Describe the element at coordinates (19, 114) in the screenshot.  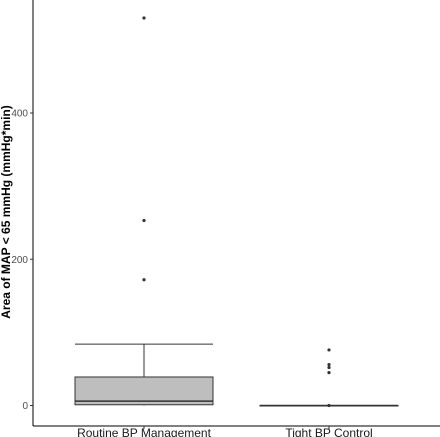
I see `y-tick-label: 400` at that location.